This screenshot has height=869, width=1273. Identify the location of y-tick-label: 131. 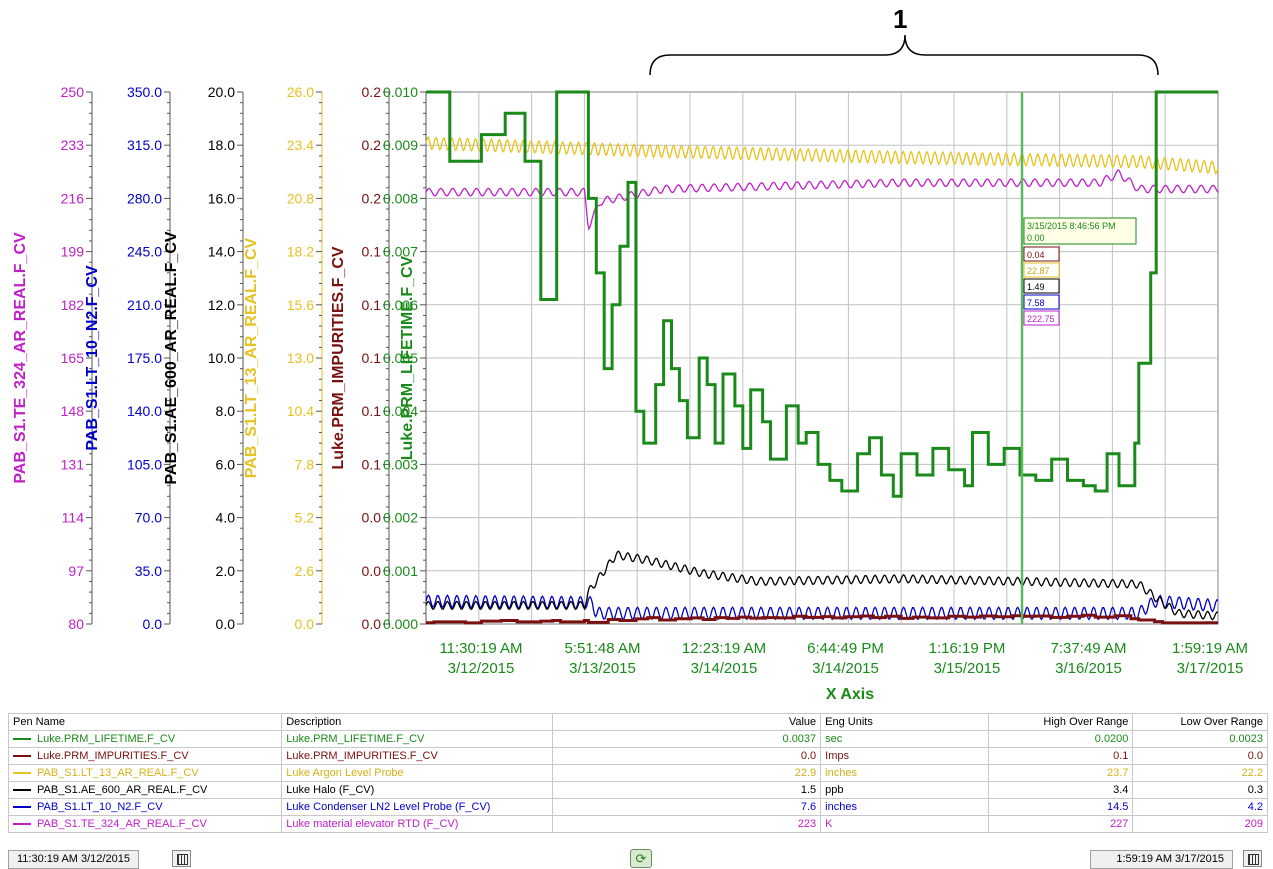
(73, 464).